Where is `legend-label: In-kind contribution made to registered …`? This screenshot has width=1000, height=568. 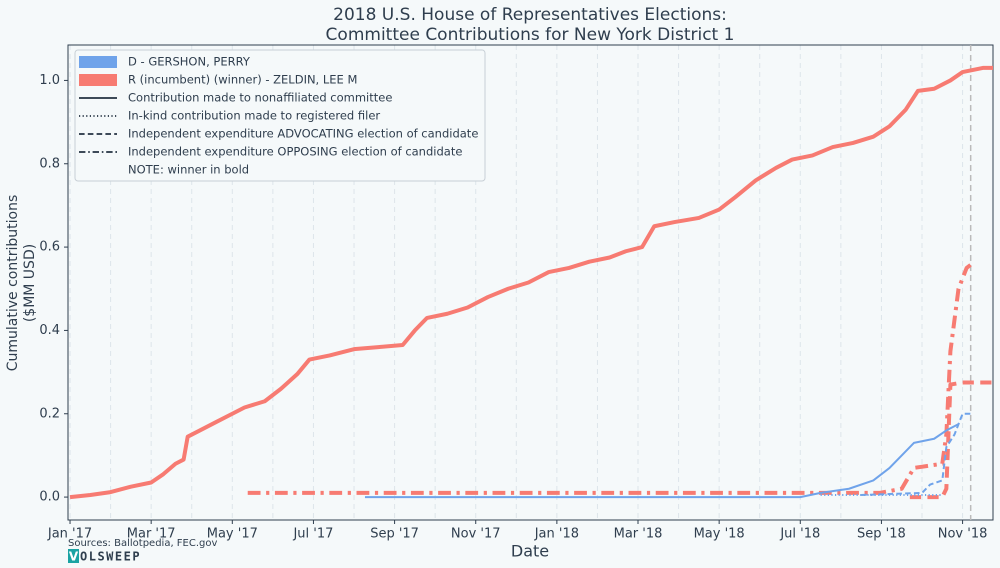
legend-label: In-kind contribution made to registered … is located at coordinates (254, 116).